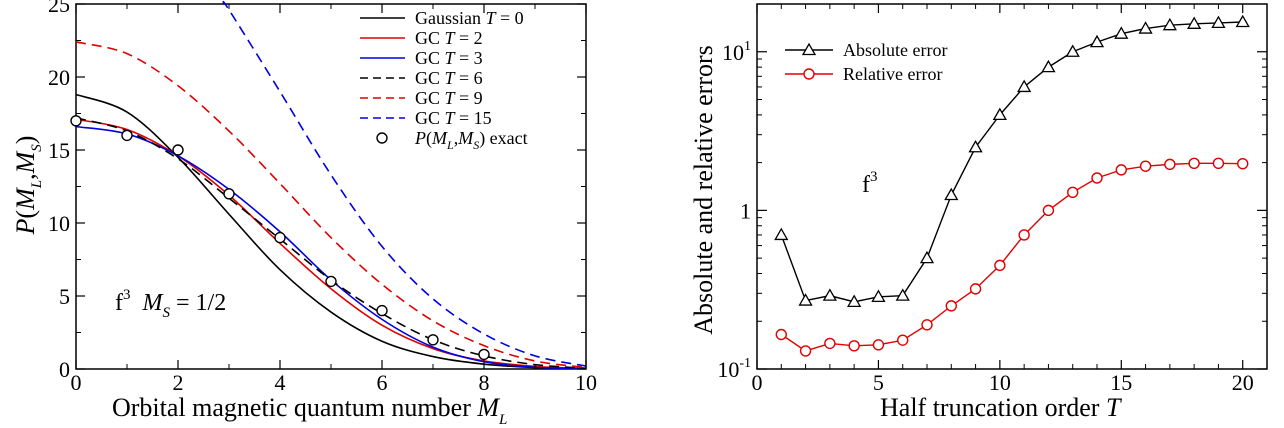 The width and height of the screenshot is (1284, 428). I want to click on legend-label-2: GC T = 3, so click(449, 58).